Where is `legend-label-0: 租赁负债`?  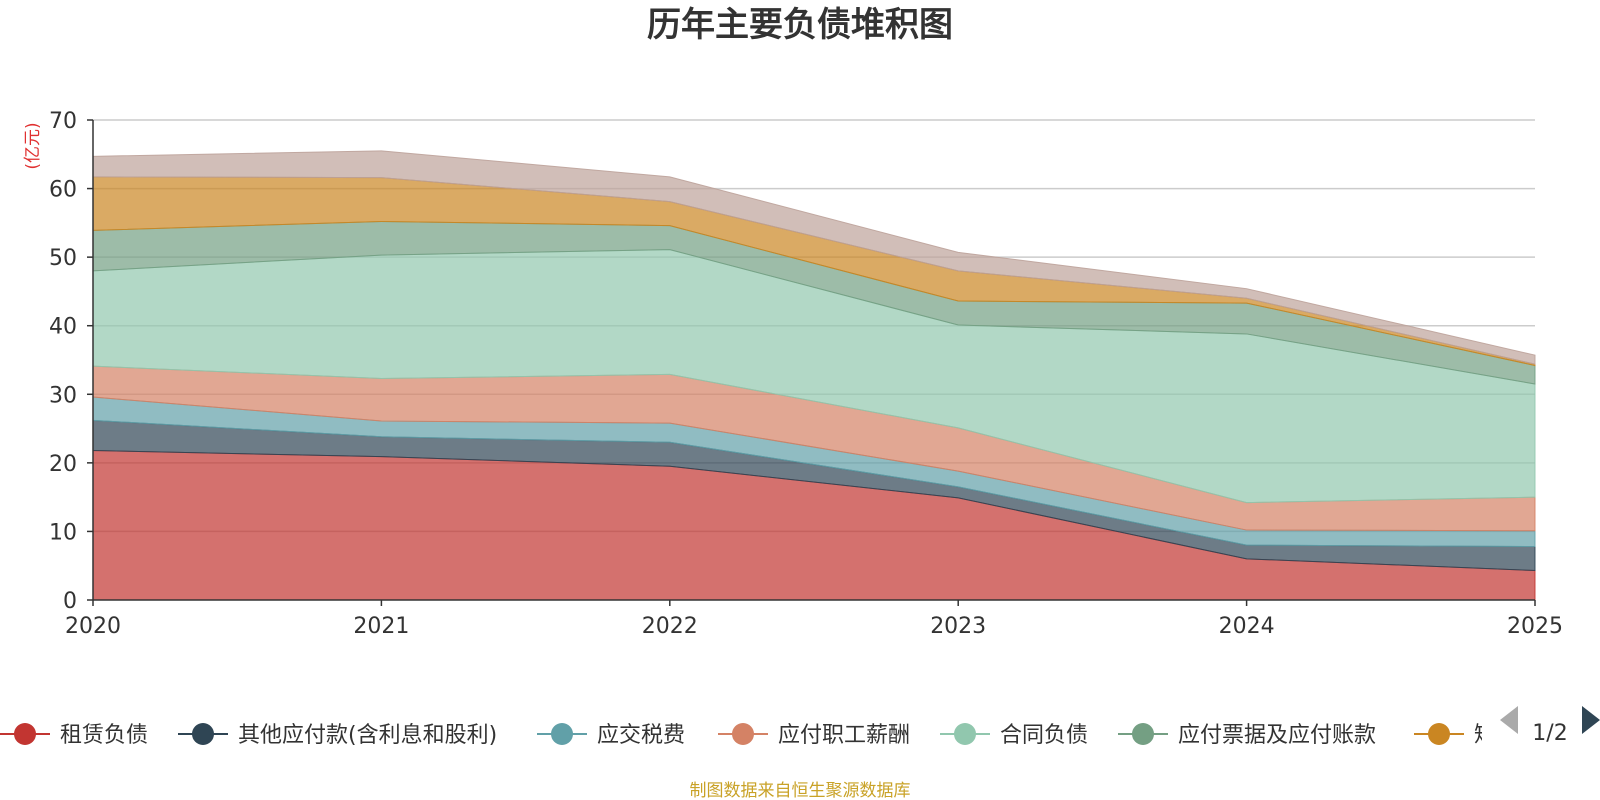
legend-label-0: 租赁负债 is located at coordinates (104, 735).